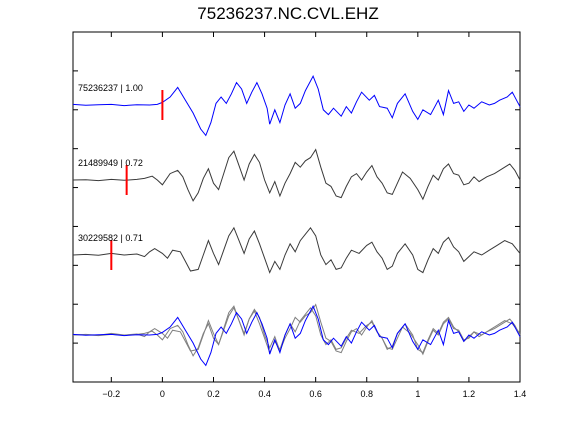 Image resolution: width=576 pixels, height=432 pixels. I want to click on trace-label: 21489949 | 0.72, so click(110, 163).